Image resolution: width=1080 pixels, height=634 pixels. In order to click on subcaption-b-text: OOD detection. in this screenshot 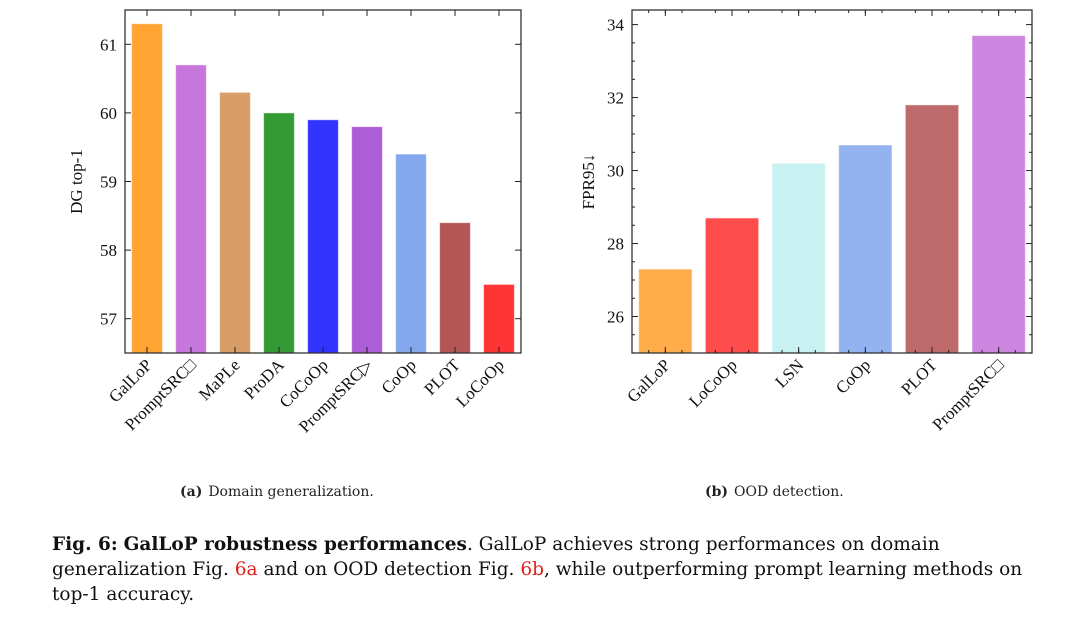, I will do `click(789, 492)`.